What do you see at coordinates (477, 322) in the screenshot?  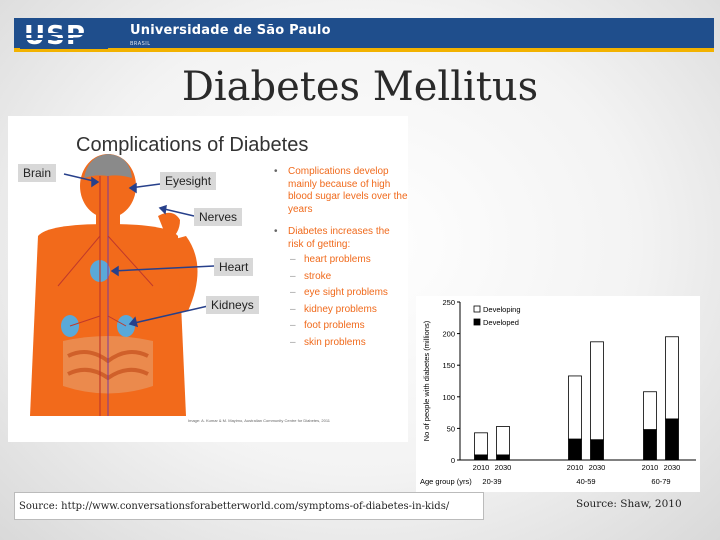 I see `legend-swatch-developed` at bounding box center [477, 322].